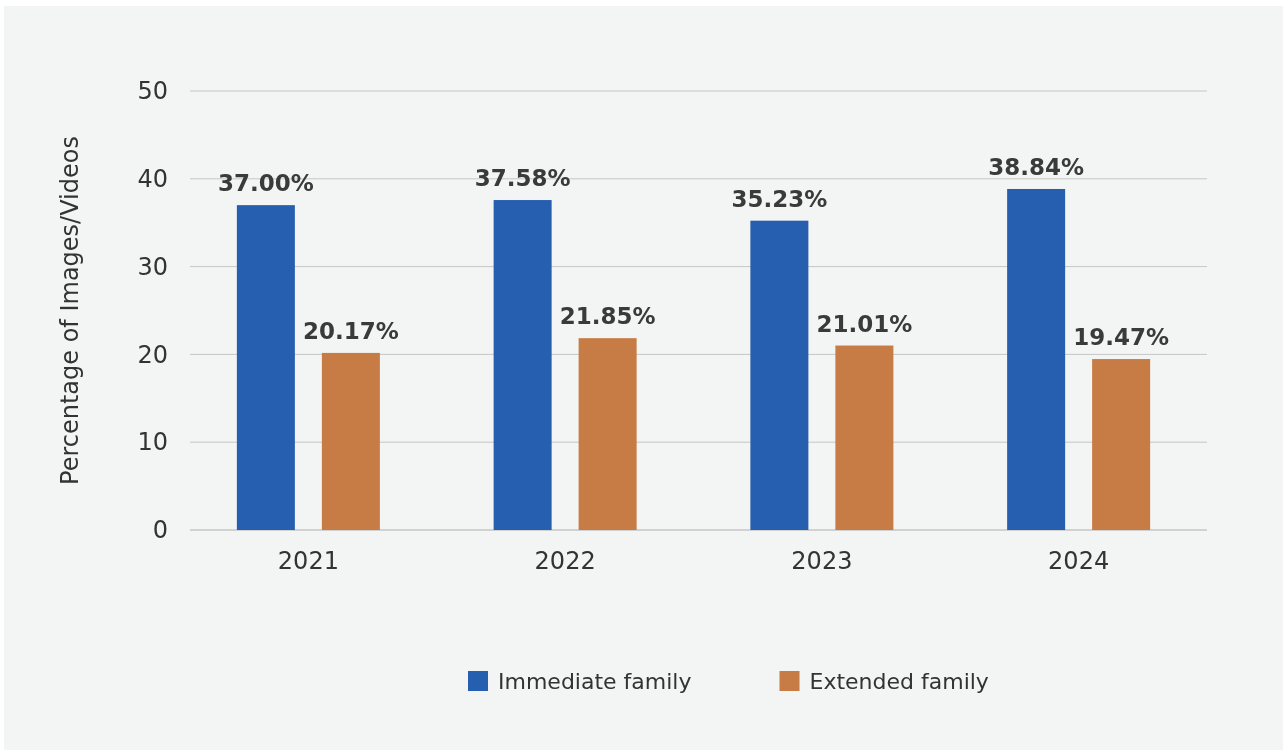  Describe the element at coordinates (522, 178) in the screenshot. I see `data-label: 37.58%` at that location.